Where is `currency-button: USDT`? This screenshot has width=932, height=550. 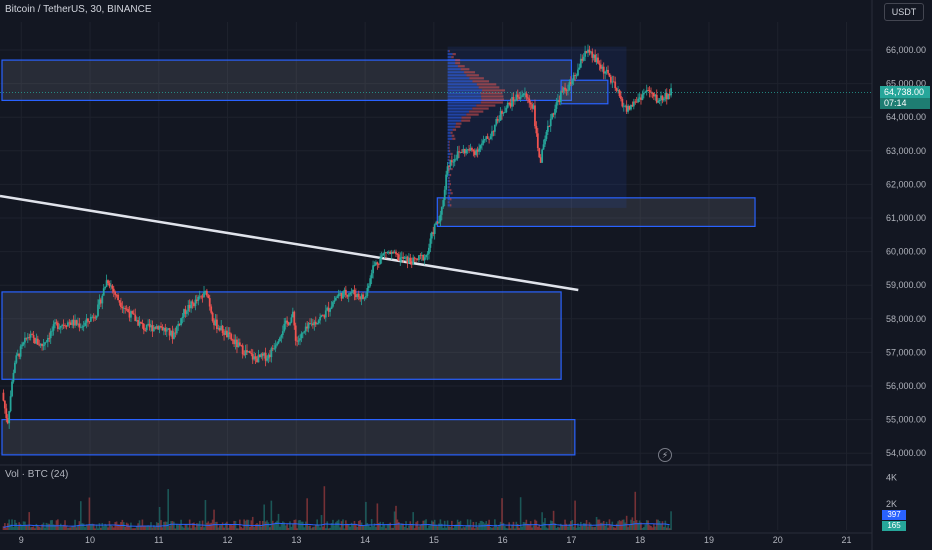 currency-button: USDT is located at coordinates (904, 12).